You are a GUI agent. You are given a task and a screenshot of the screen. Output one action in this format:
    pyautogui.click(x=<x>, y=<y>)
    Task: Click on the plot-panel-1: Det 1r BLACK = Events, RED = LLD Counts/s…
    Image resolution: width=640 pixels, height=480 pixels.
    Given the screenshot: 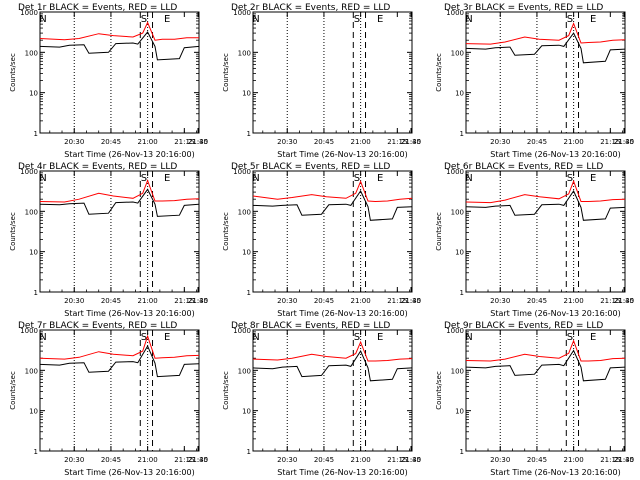 What is the action you would take?
    pyautogui.click(x=108, y=81)
    